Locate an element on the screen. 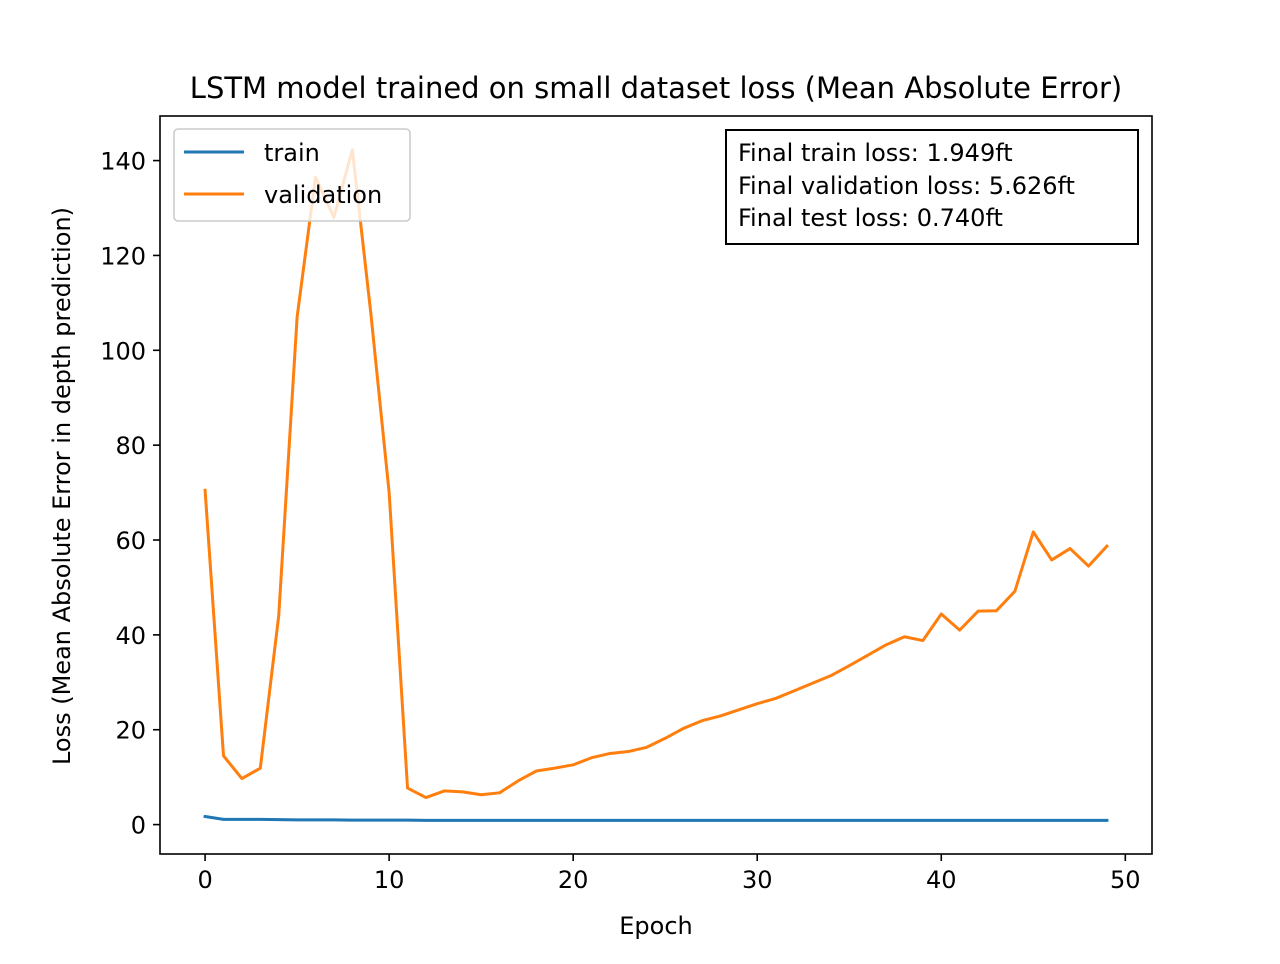 The height and width of the screenshot is (964, 1280). x-tick-label: 40 is located at coordinates (941, 880).